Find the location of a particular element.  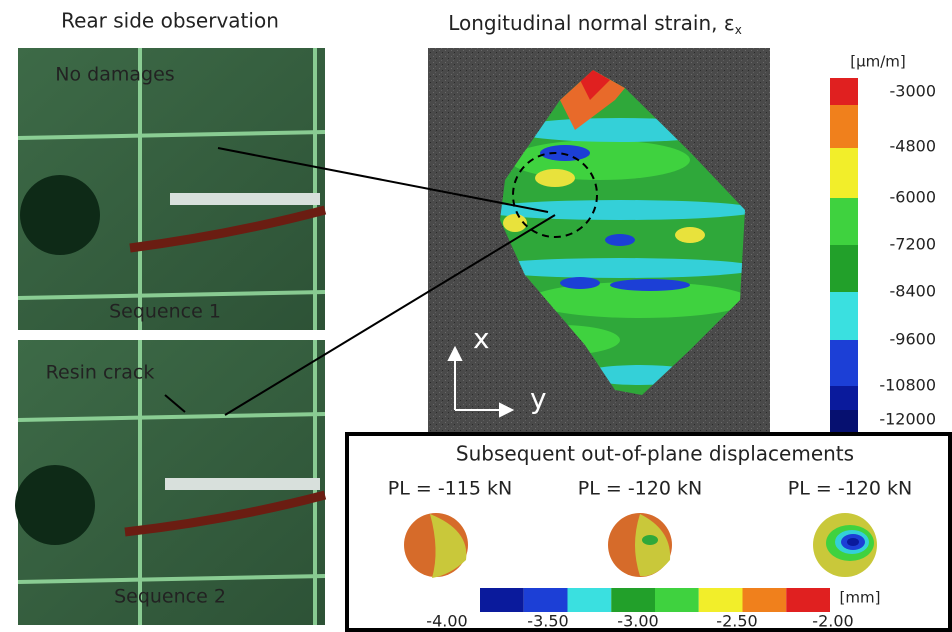

colorbar-label: -3.50 is located at coordinates (547, 621).